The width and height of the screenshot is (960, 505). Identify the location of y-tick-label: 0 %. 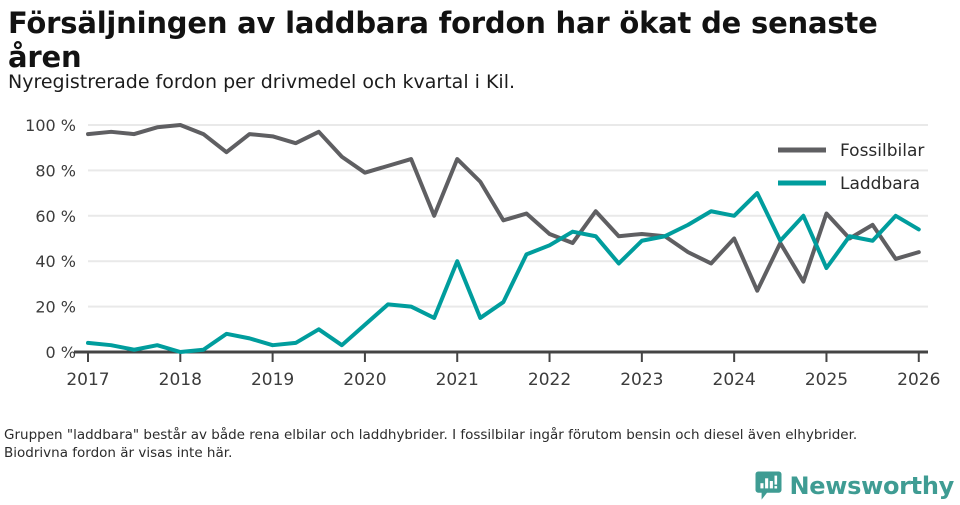
(61, 352).